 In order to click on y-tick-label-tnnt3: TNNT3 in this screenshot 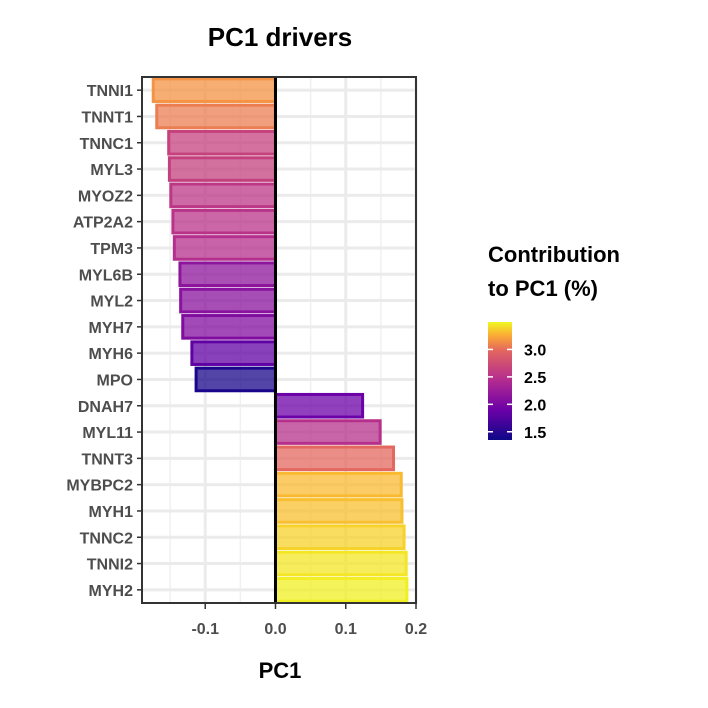, I will do `click(107, 459)`.